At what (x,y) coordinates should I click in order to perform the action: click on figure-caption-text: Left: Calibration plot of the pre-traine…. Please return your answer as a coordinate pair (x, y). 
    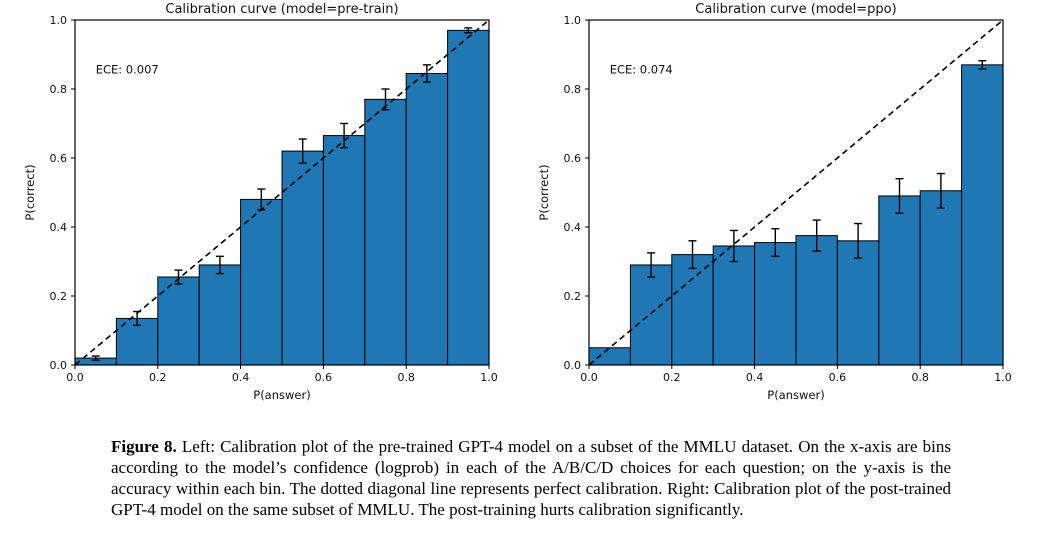
    Looking at the image, I should click on (531, 478).